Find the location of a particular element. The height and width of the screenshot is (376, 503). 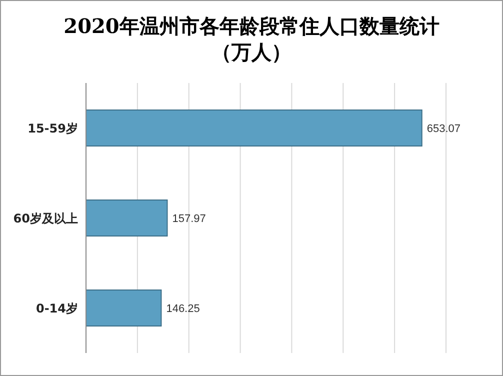

chart-title: 2020年温州市各年龄段常住人口数量统计（万人） is located at coordinates (251, 39).